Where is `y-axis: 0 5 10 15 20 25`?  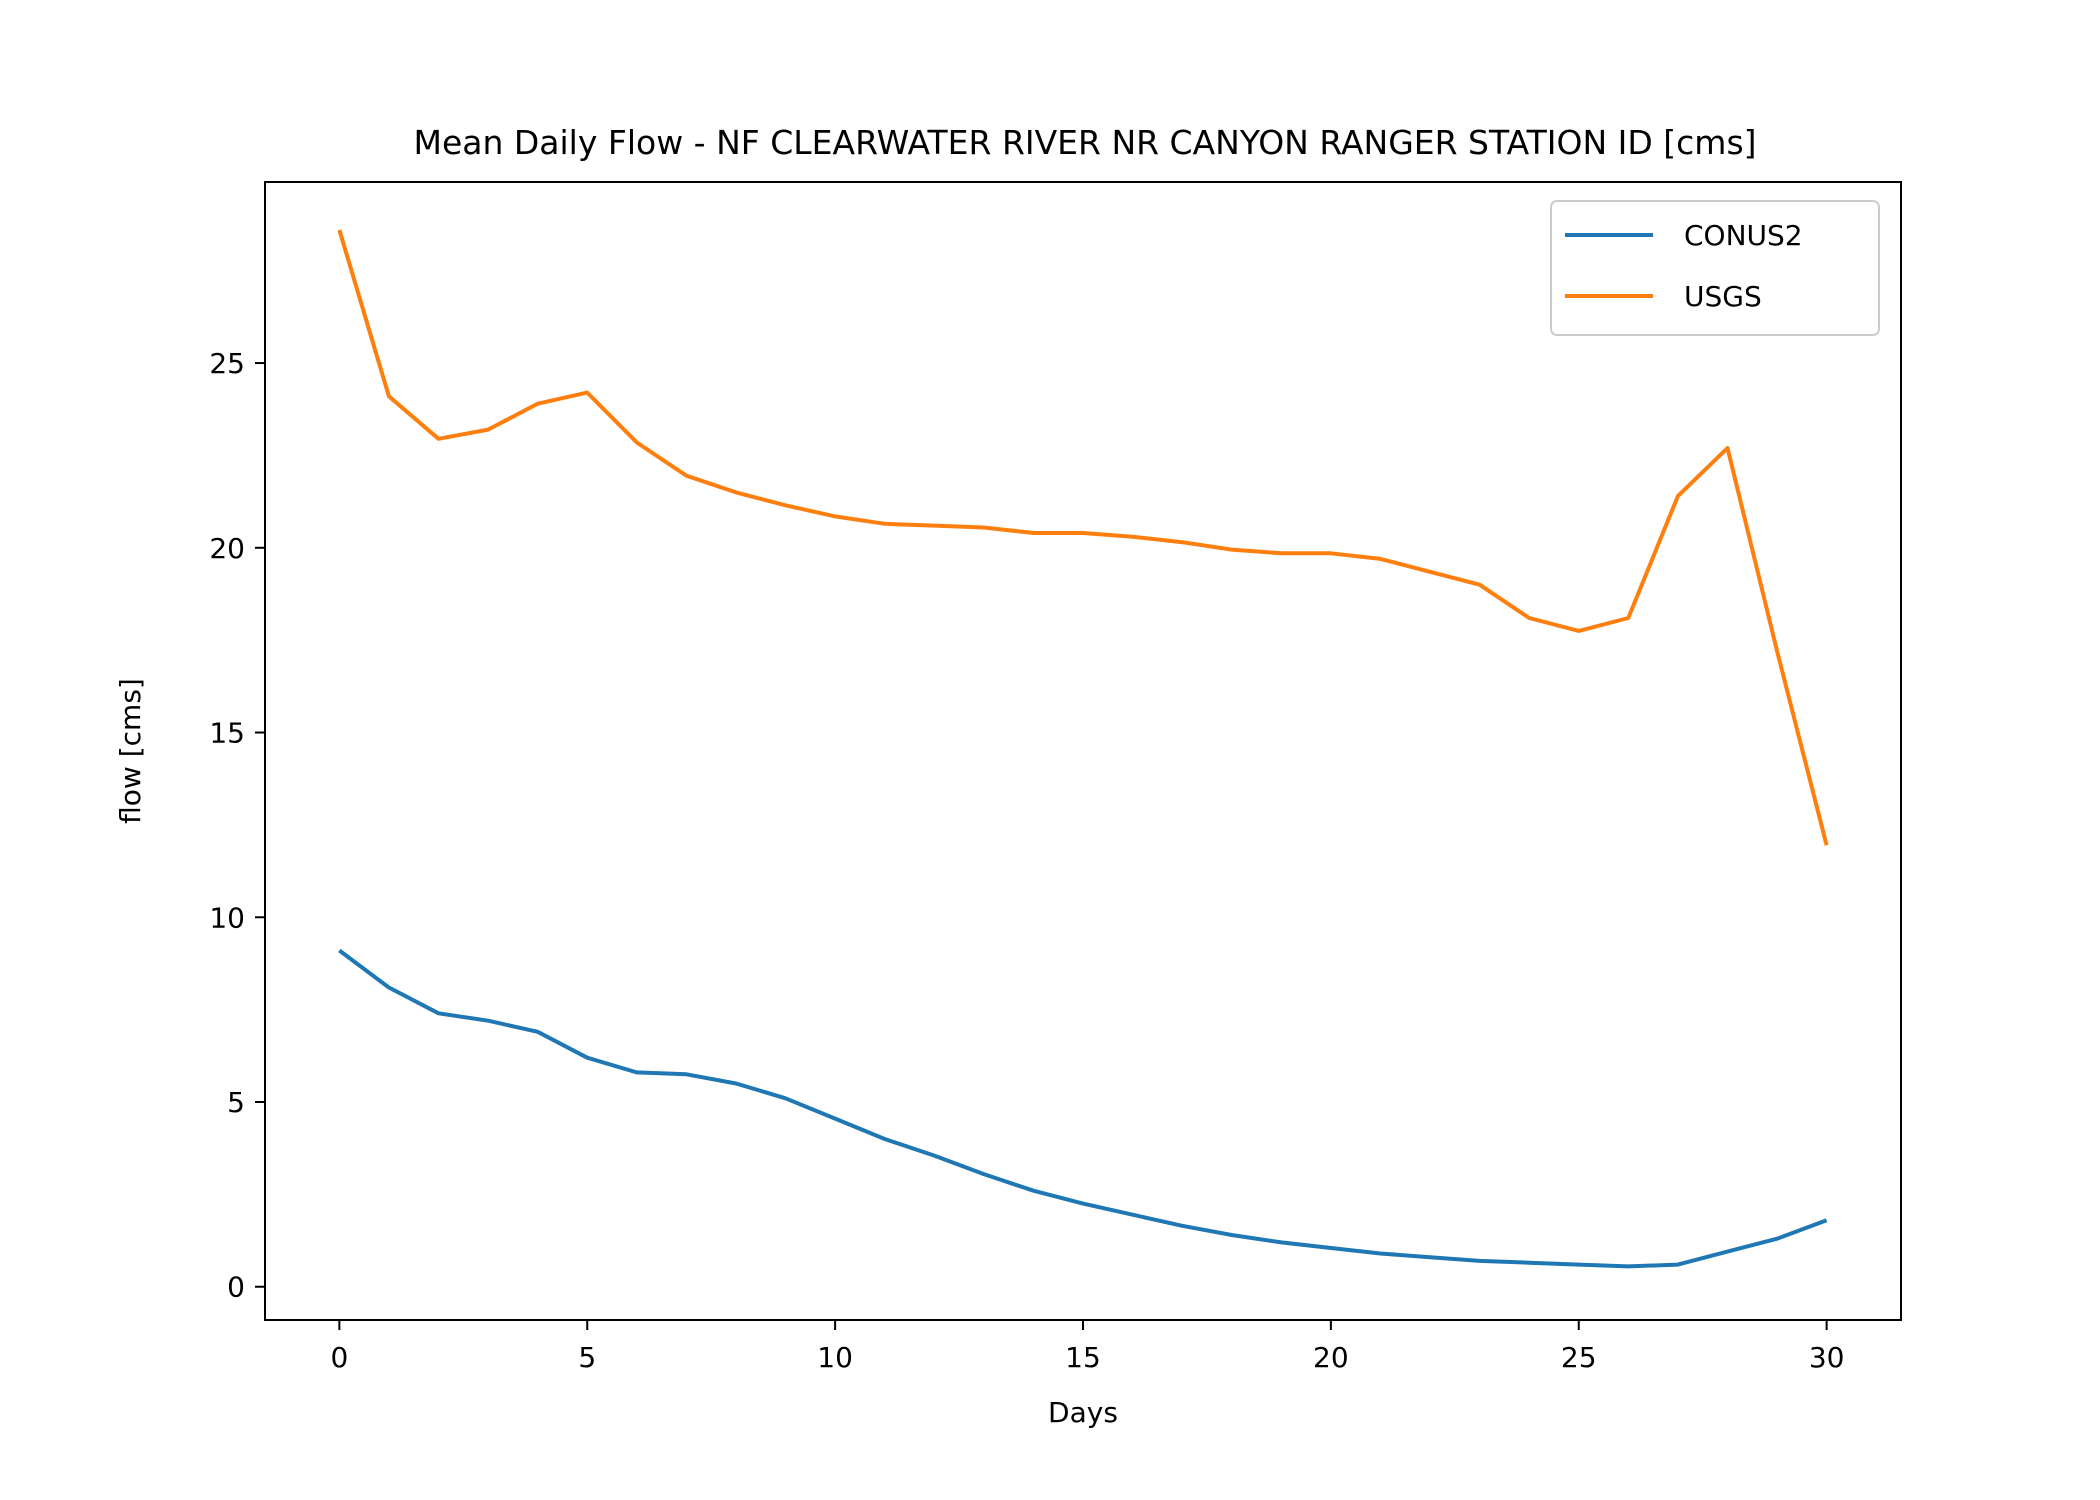
y-axis: 0 5 10 15 20 25 is located at coordinates (237, 825).